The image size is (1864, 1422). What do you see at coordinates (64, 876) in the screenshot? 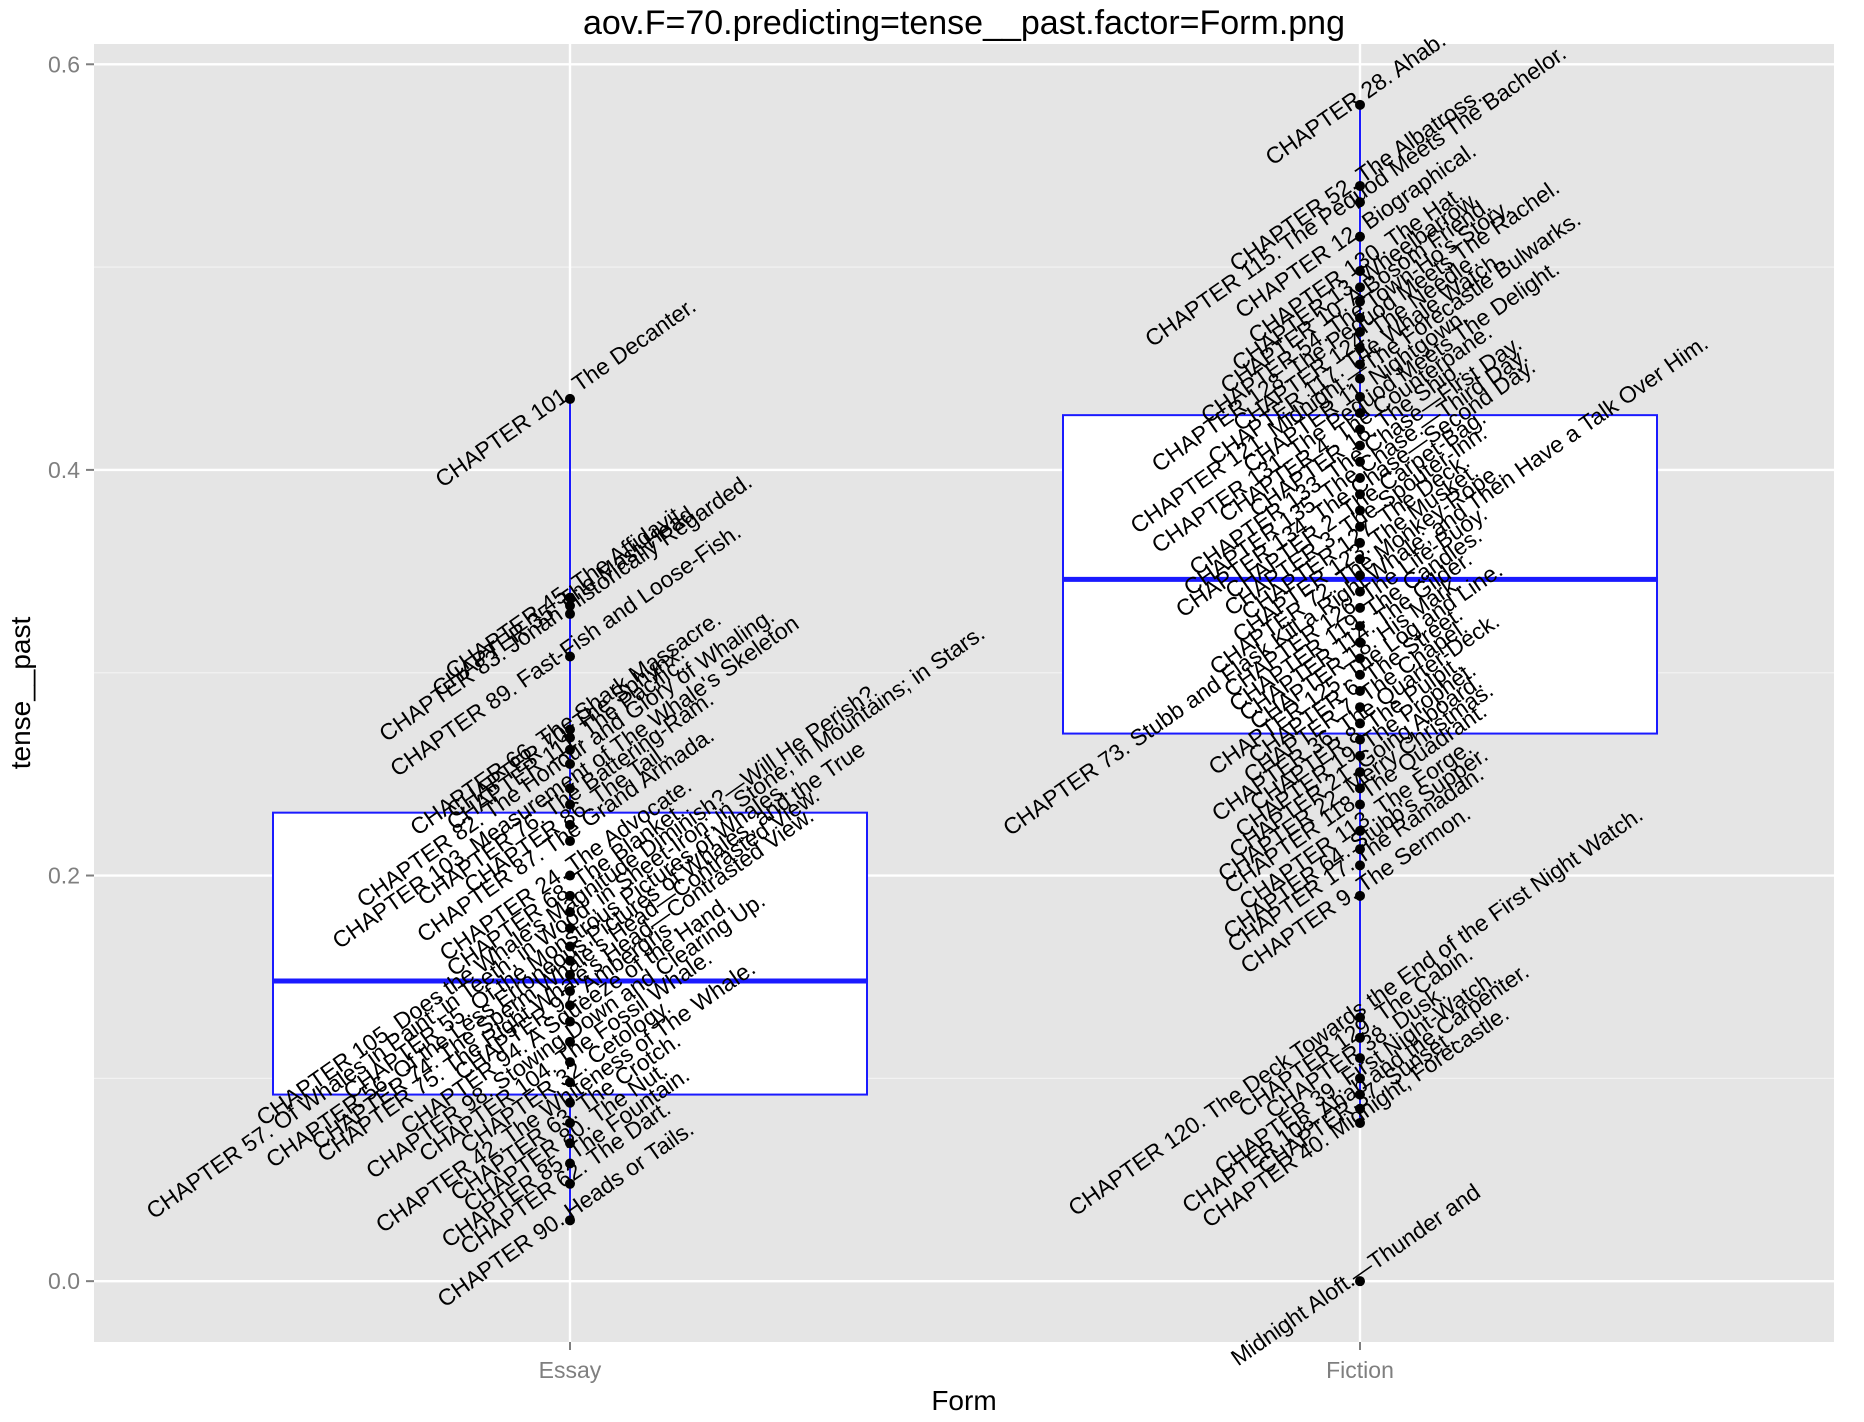
I see `y-tick-label: 0.2` at bounding box center [64, 876].